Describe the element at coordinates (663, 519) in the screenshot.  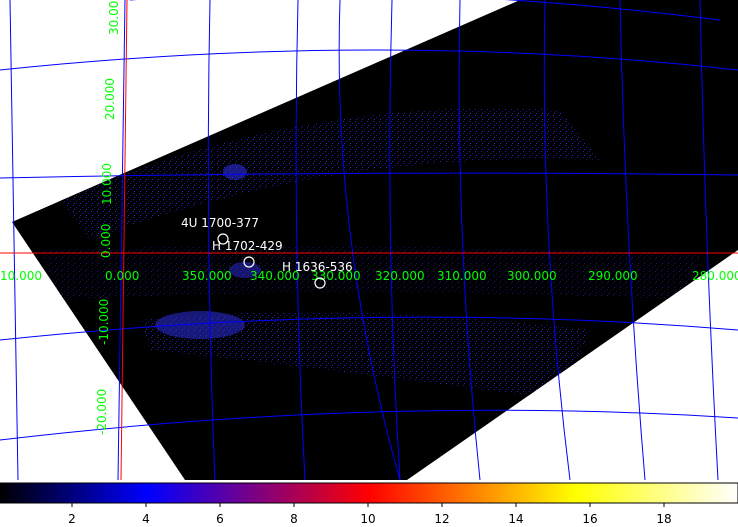
I see `colorbar-label-18: 18` at that location.